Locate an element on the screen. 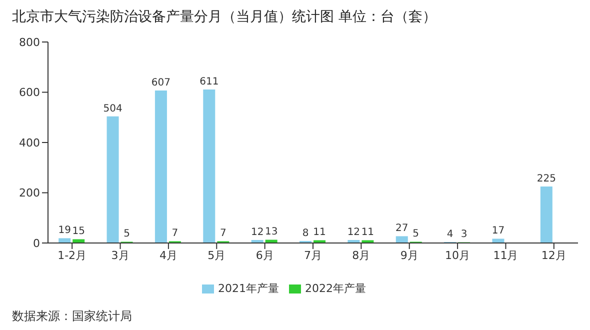 The width and height of the screenshot is (590, 330). y-tick-label: 600 is located at coordinates (29, 93).